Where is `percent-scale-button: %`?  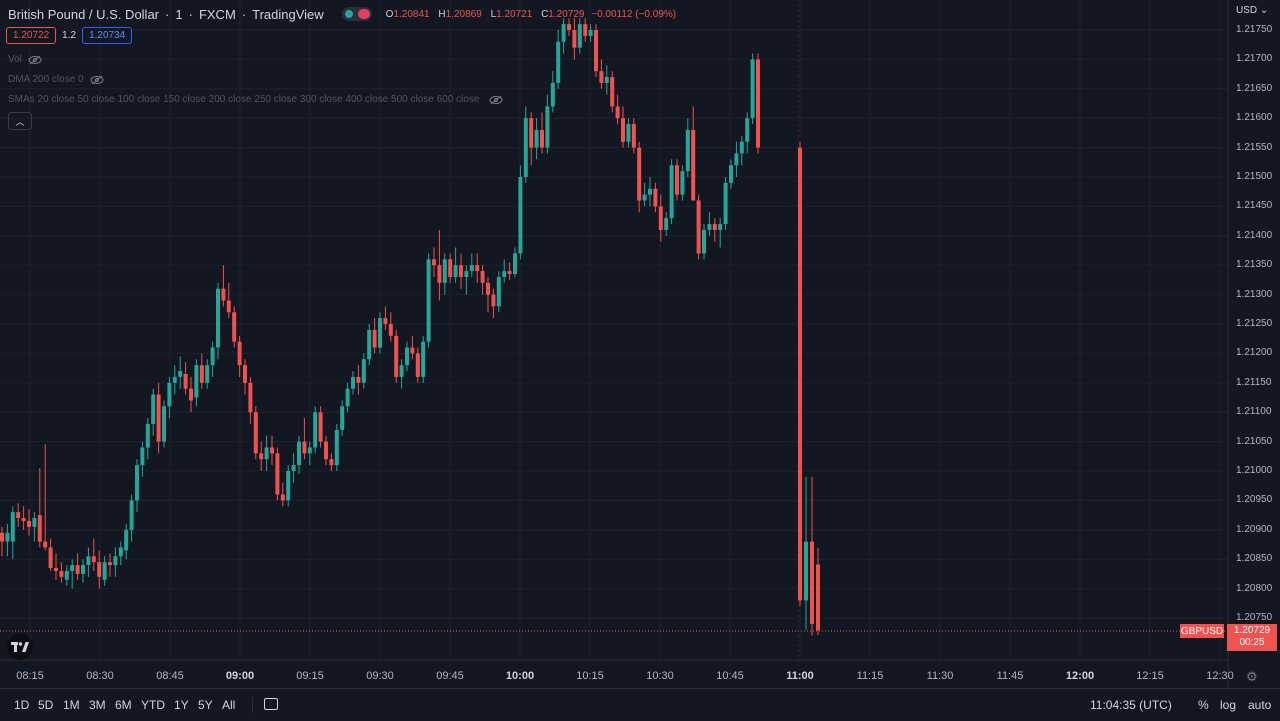
percent-scale-button: % is located at coordinates (1203, 705).